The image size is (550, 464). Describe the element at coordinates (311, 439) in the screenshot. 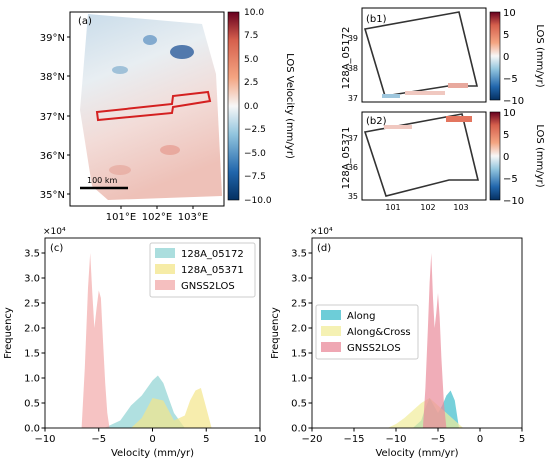

I see `x-tick-label: −20` at that location.